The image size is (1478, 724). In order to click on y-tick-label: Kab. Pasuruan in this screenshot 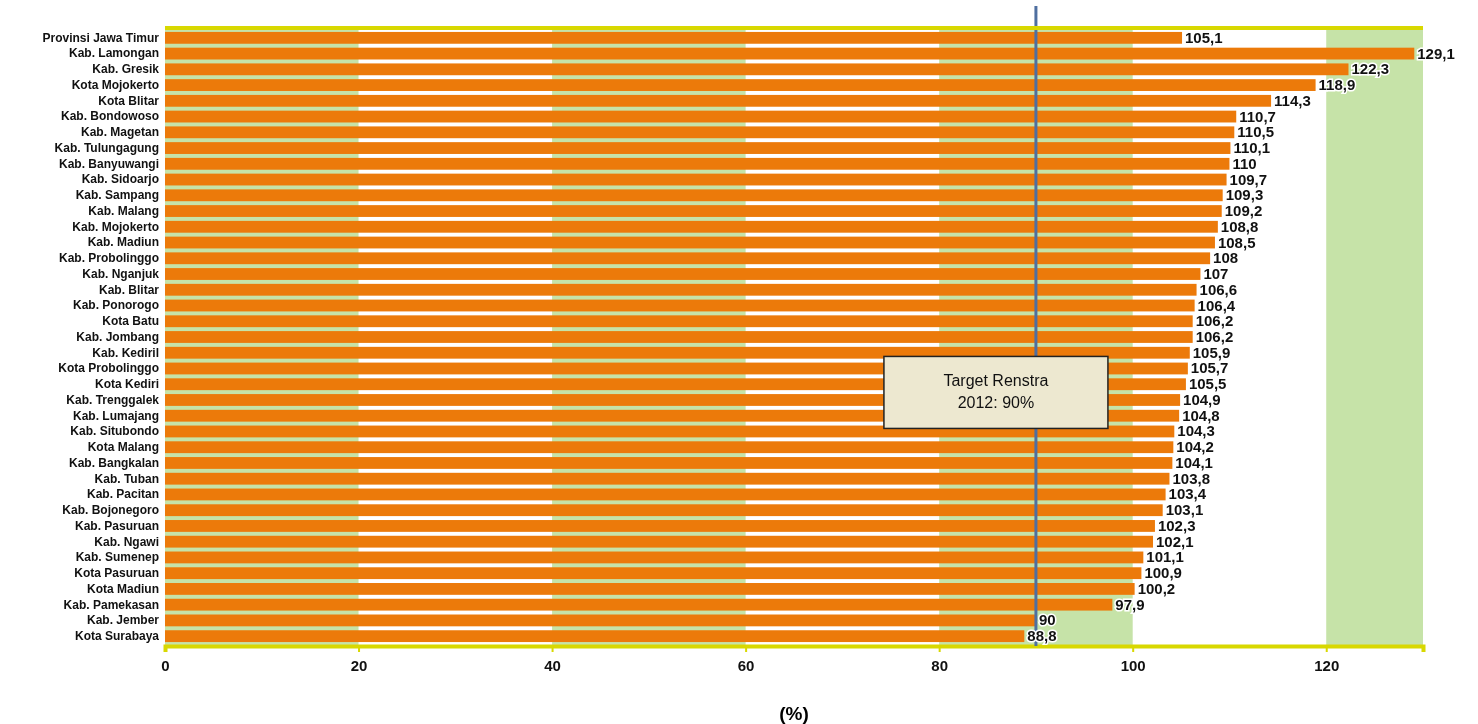, I will do `click(116, 525)`.